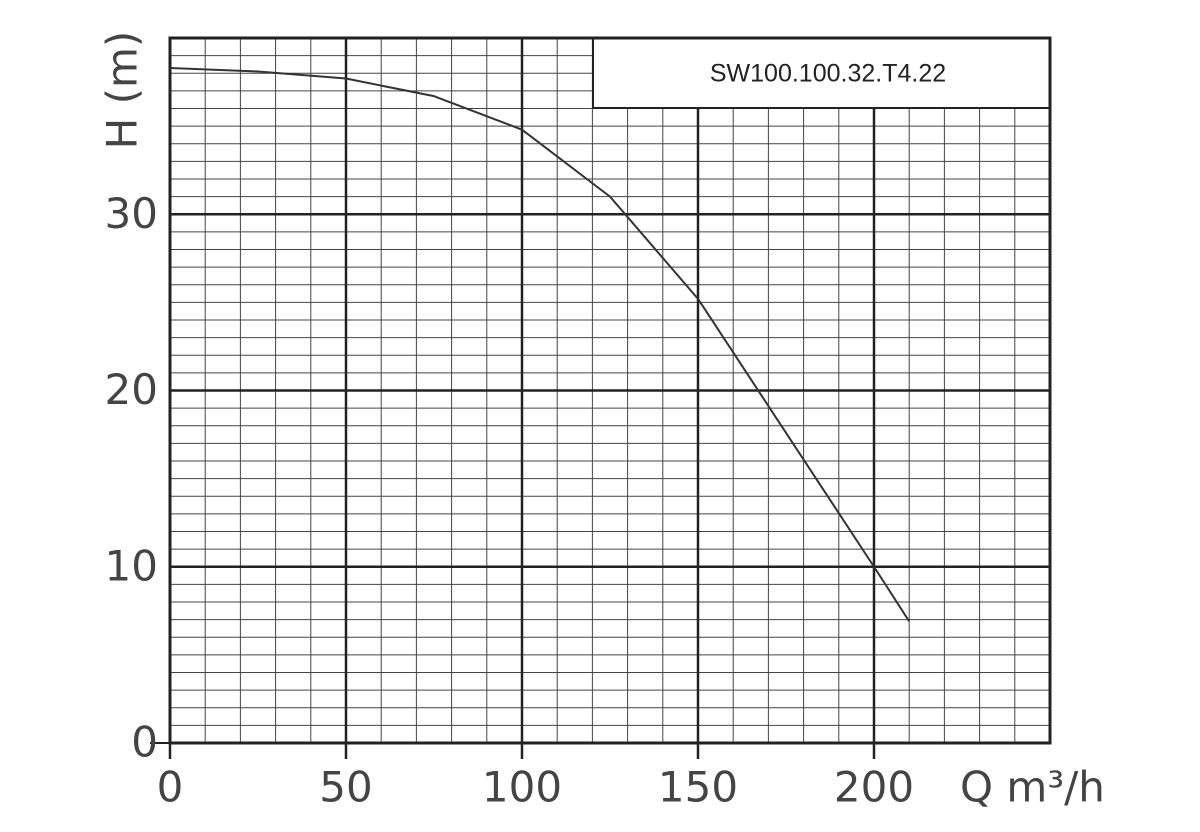  What do you see at coordinates (122, 90) in the screenshot?
I see `y-axis-label: H (m)` at bounding box center [122, 90].